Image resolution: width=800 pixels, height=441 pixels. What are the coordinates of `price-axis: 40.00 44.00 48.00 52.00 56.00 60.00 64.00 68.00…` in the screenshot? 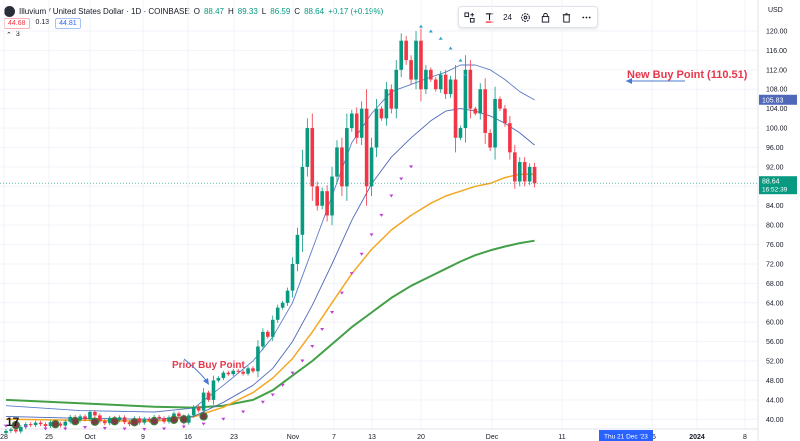 It's located at (777, 225).